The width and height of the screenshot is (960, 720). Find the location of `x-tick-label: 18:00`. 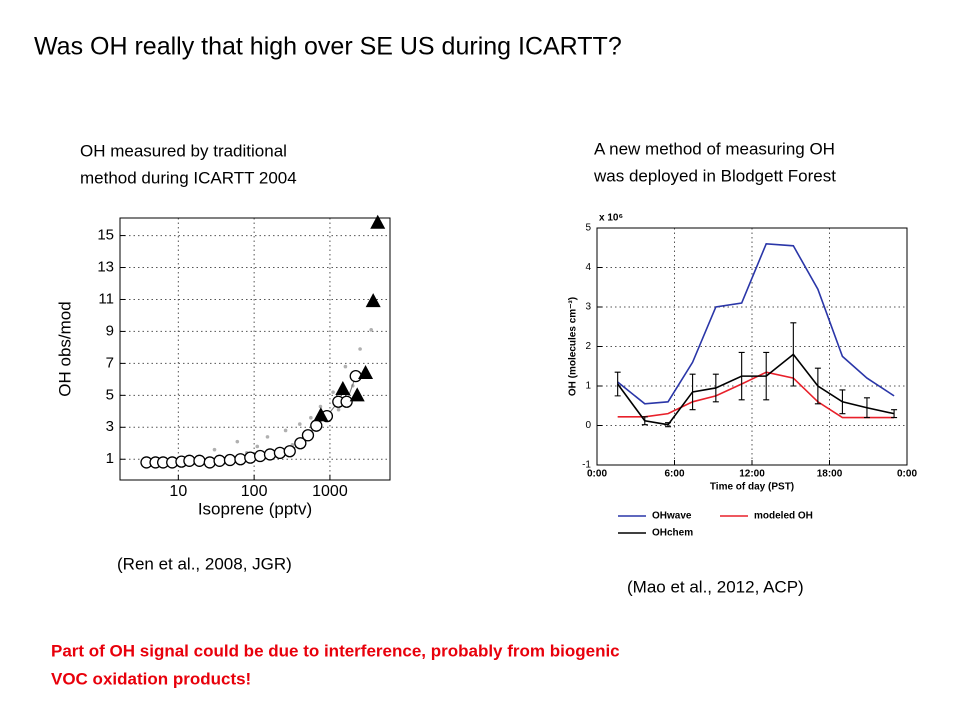

x-tick-label: 18:00 is located at coordinates (830, 474).